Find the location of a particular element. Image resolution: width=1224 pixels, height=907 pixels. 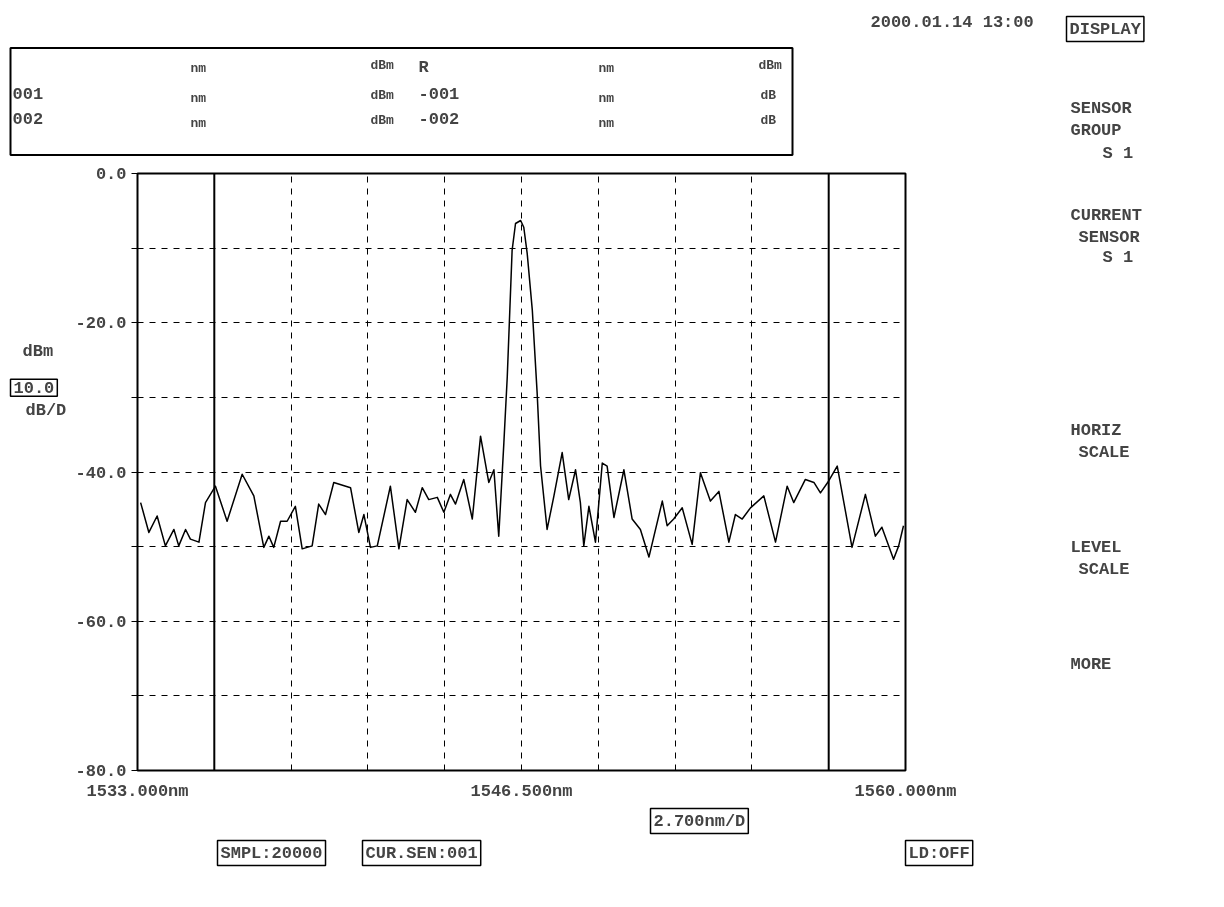

text: HORIZ is located at coordinates (1096, 431).